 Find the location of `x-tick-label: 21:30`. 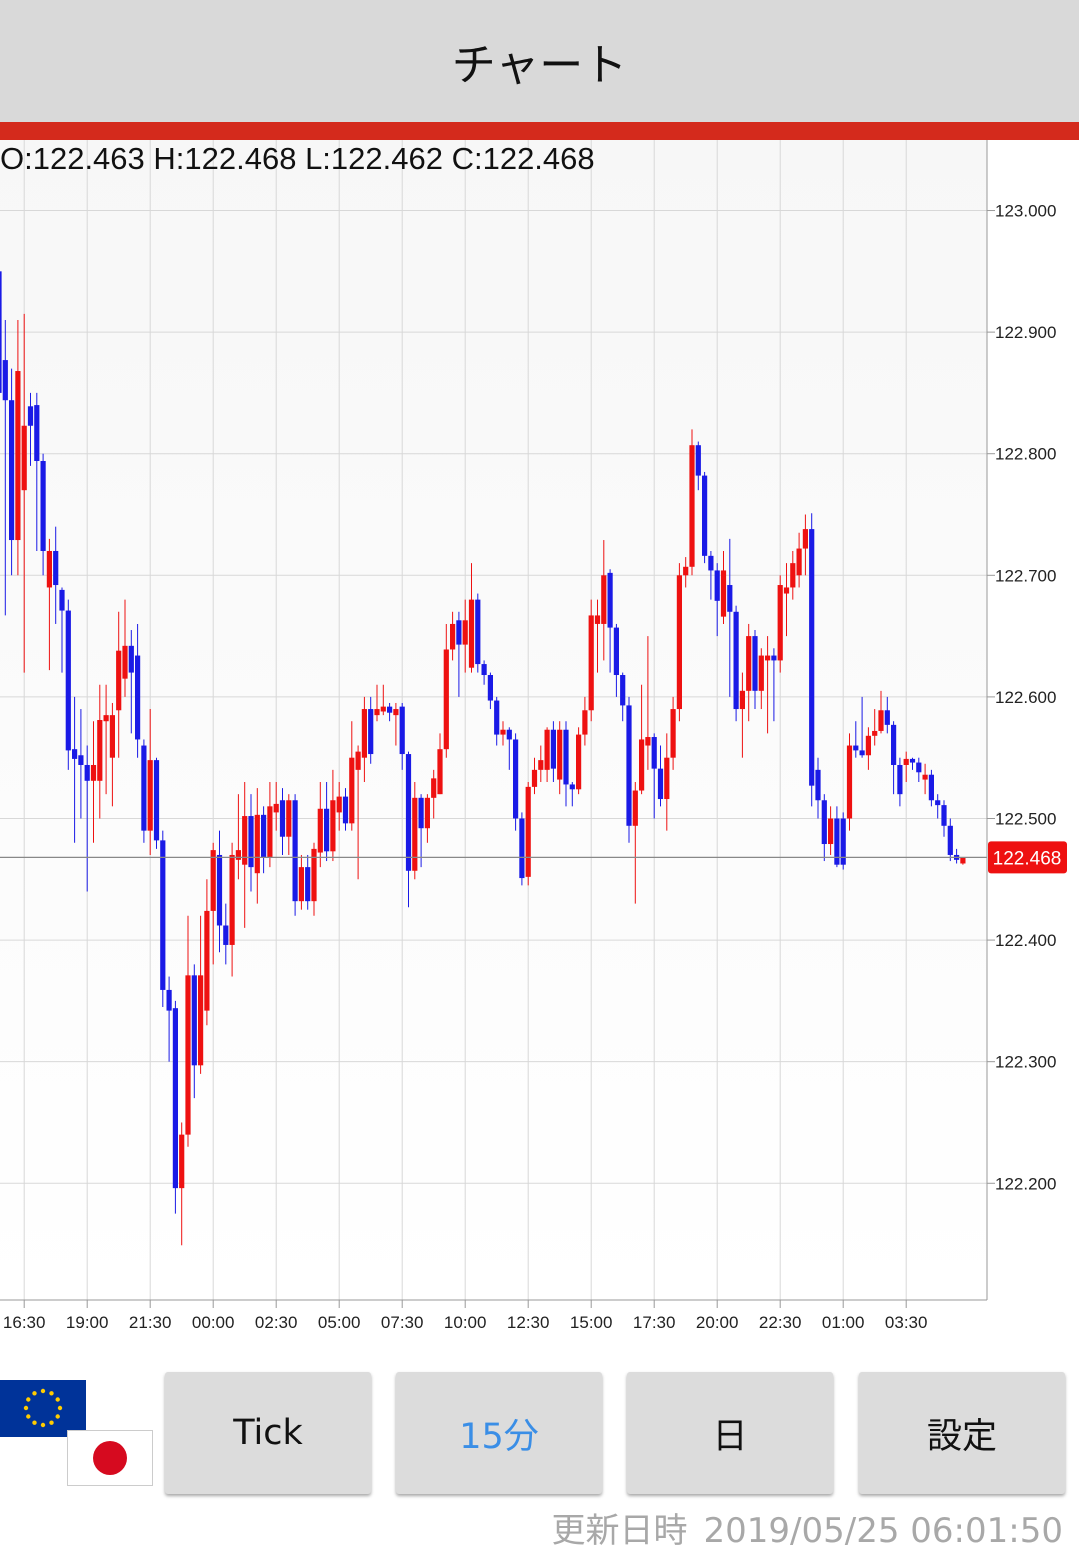

x-tick-label: 21:30 is located at coordinates (150, 1322).